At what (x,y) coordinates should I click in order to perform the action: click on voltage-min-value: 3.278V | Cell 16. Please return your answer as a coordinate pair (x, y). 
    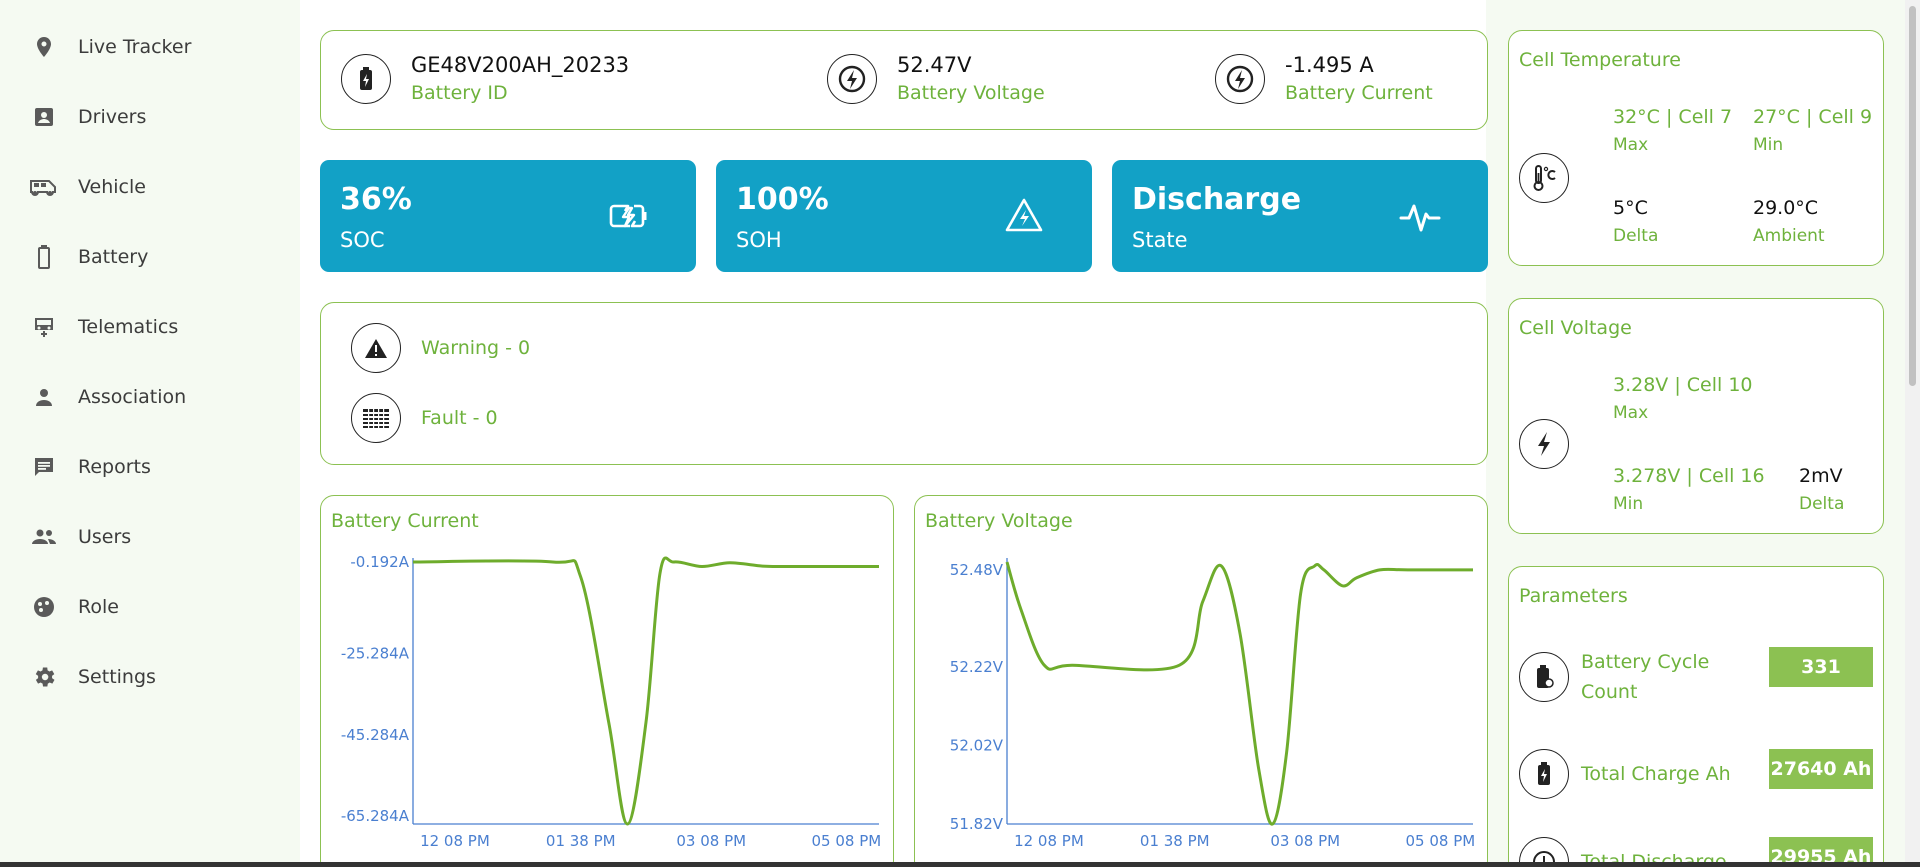
    Looking at the image, I should click on (1689, 476).